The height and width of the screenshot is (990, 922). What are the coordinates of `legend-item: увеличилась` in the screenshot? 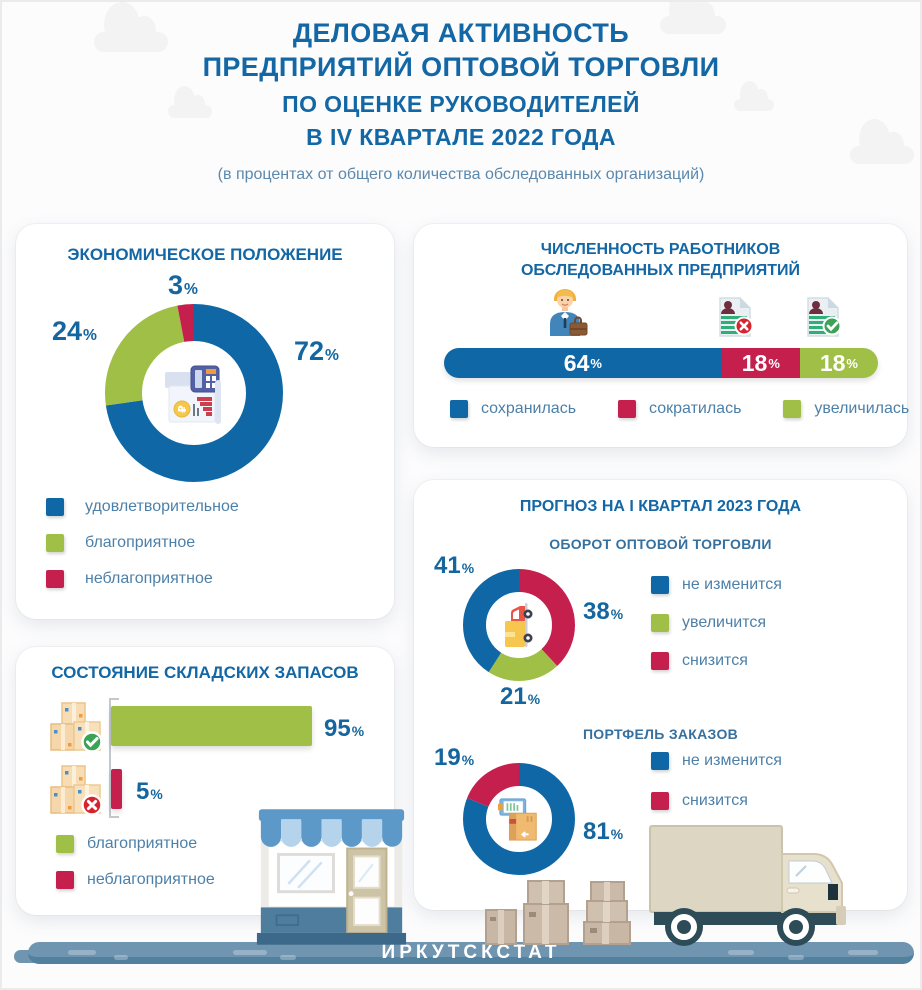 It's located at (846, 409).